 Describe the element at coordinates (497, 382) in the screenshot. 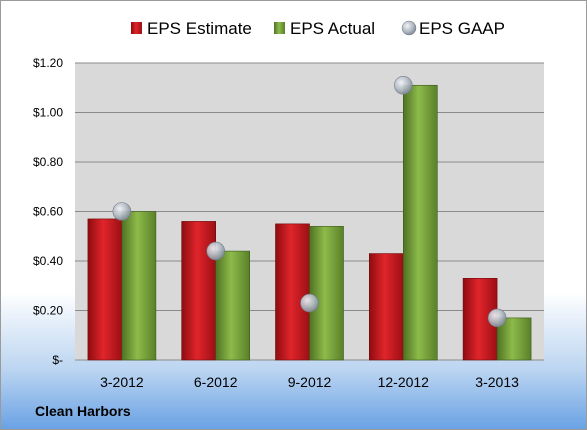

I see `x-tick-label: 3-2013` at that location.